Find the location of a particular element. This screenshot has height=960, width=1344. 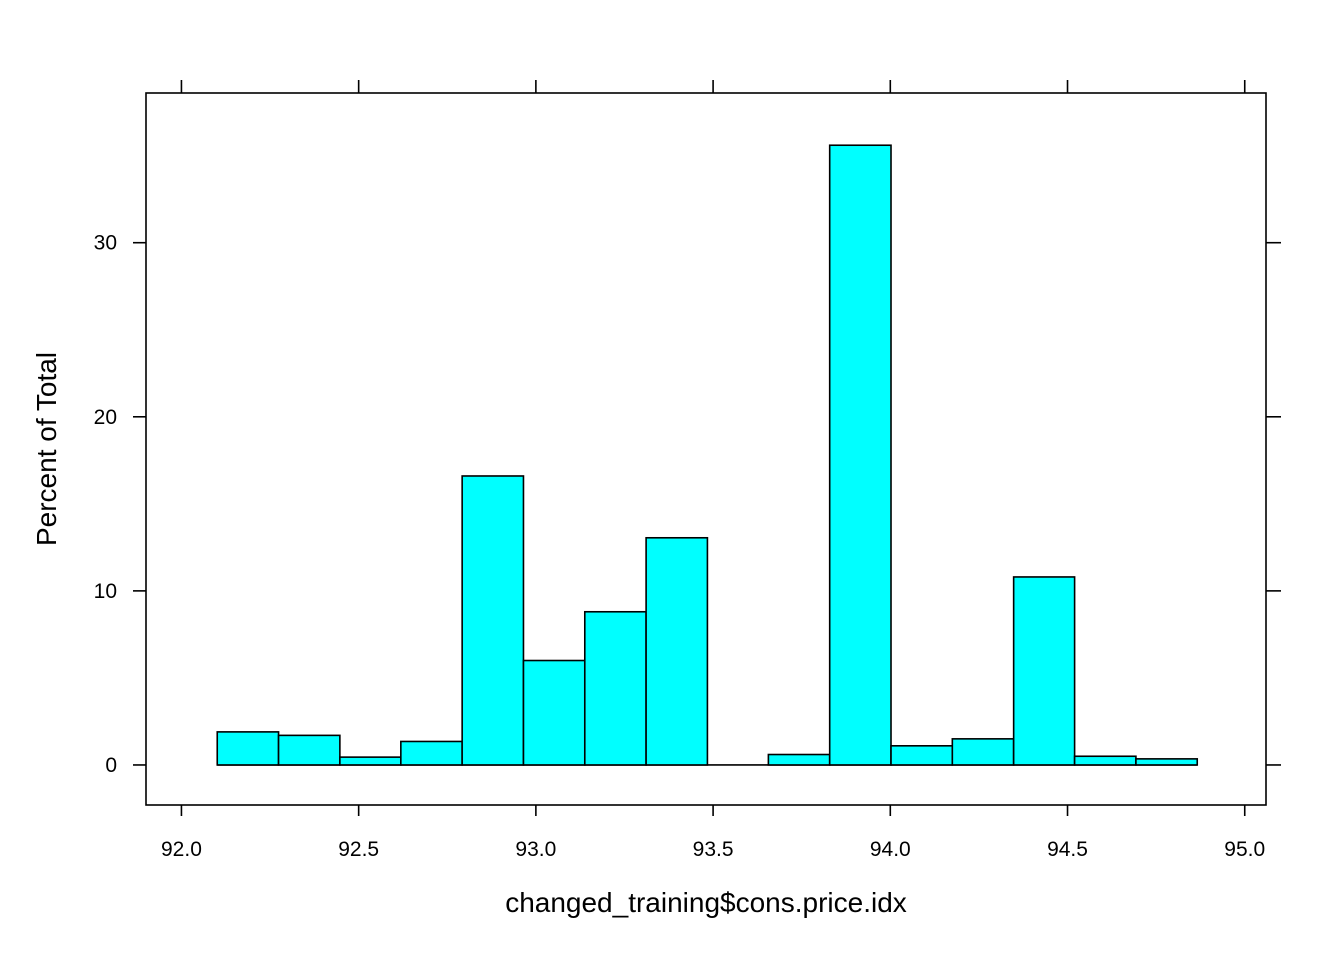

x-axis-title: changed_training$cons.price.idx is located at coordinates (706, 902).